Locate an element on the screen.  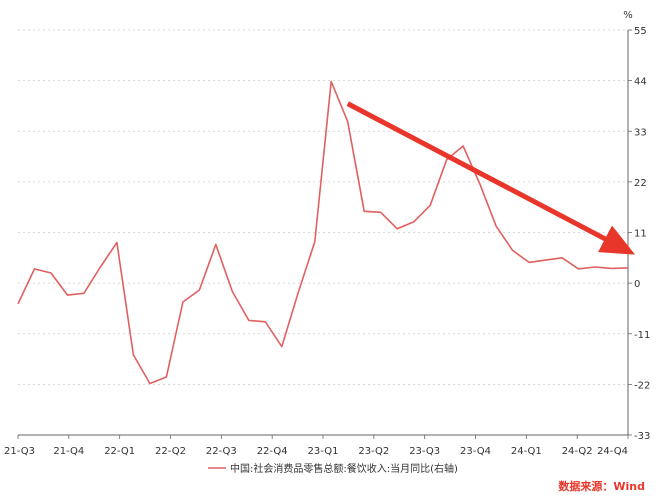
y-tick-label: 11 is located at coordinates (640, 234).